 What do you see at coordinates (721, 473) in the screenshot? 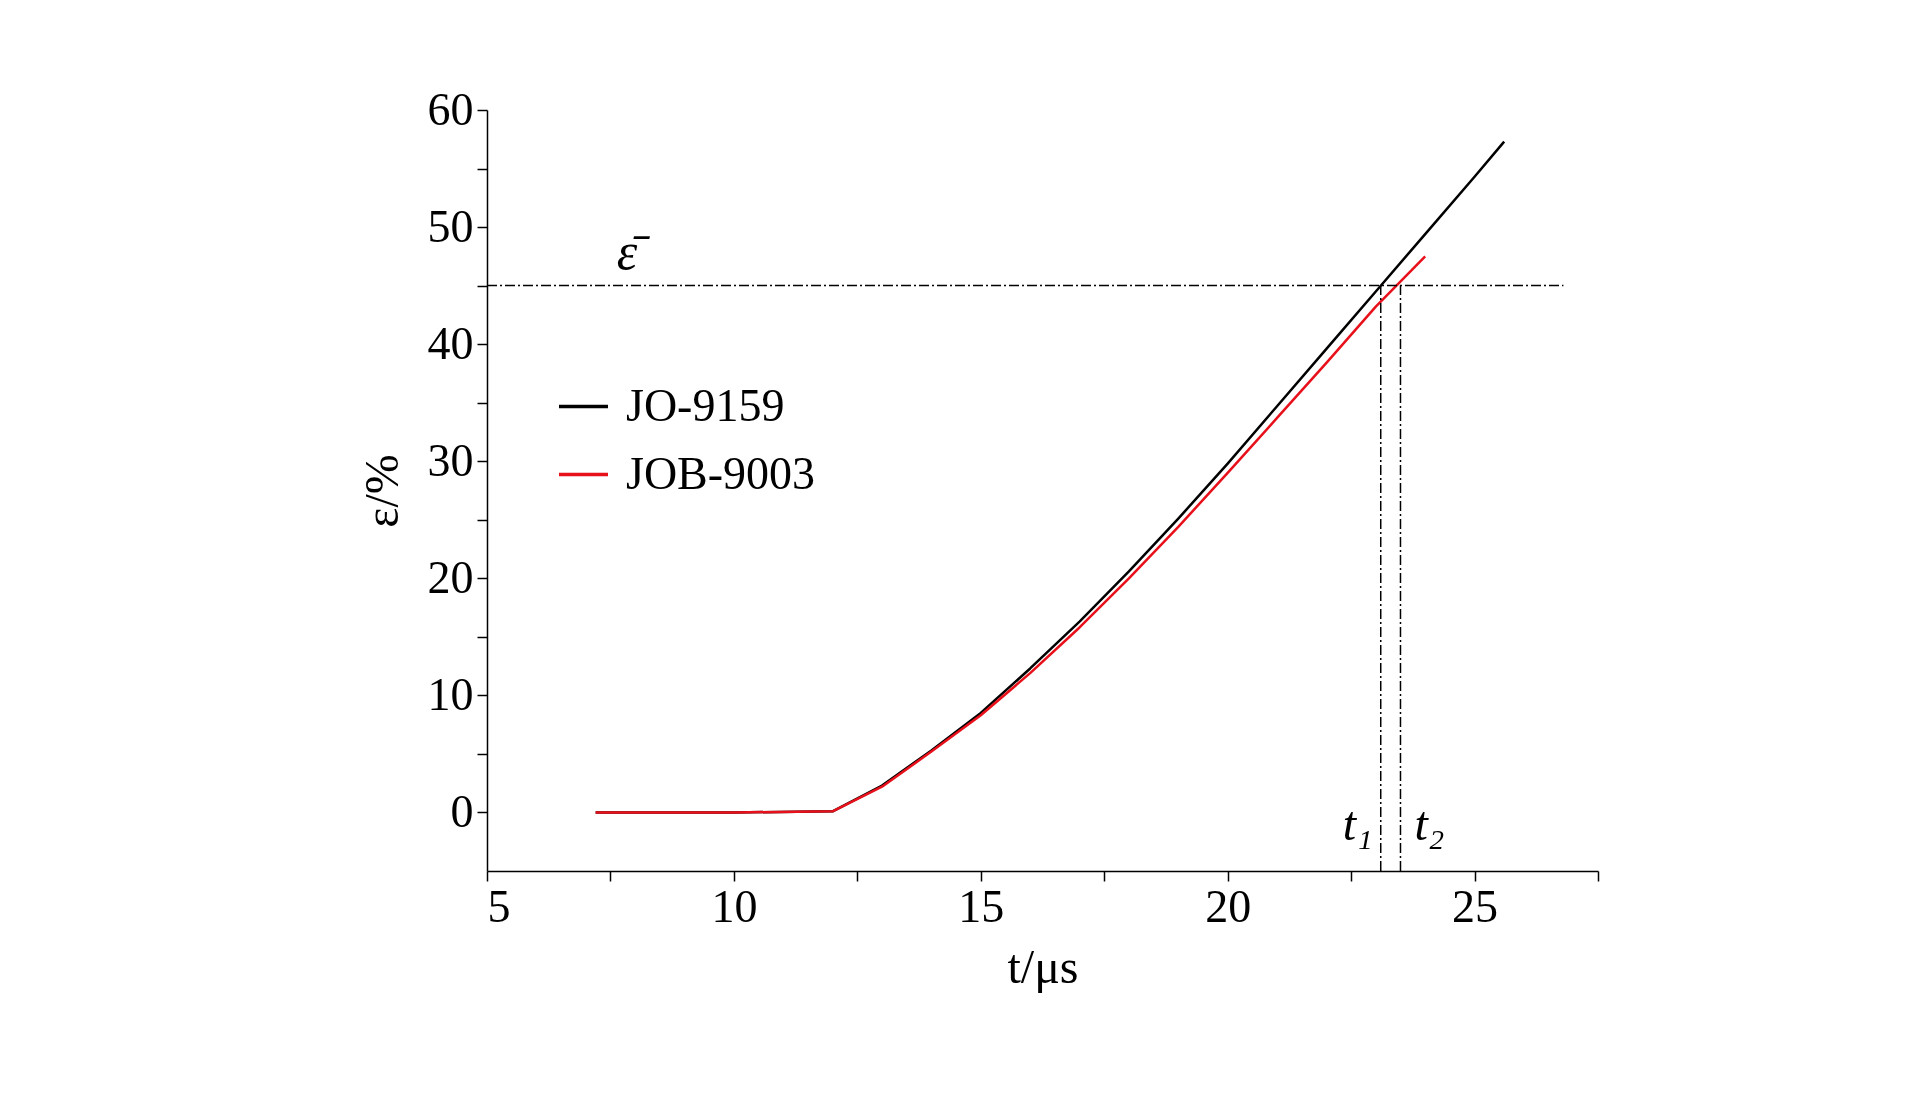
I see `legend-label: JOB-9003` at bounding box center [721, 473].